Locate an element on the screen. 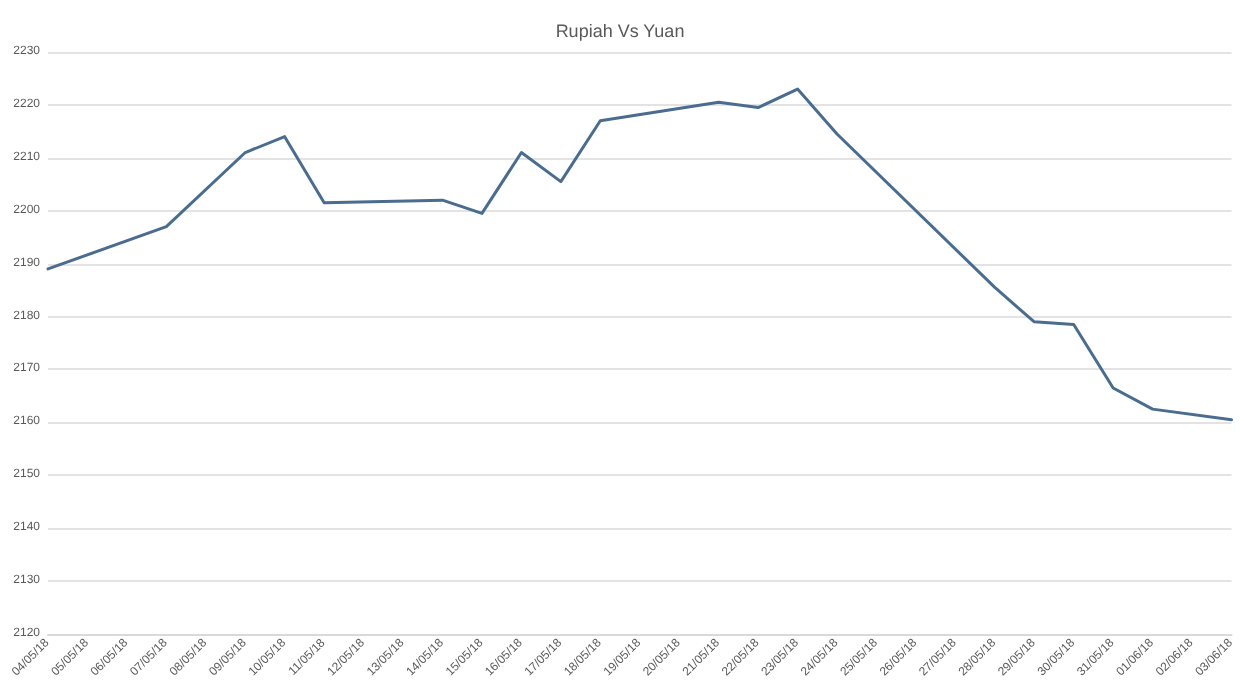 Image resolution: width=1240 pixels, height=696 pixels. chart-title: Rupiah Vs Yuan is located at coordinates (620, 31).